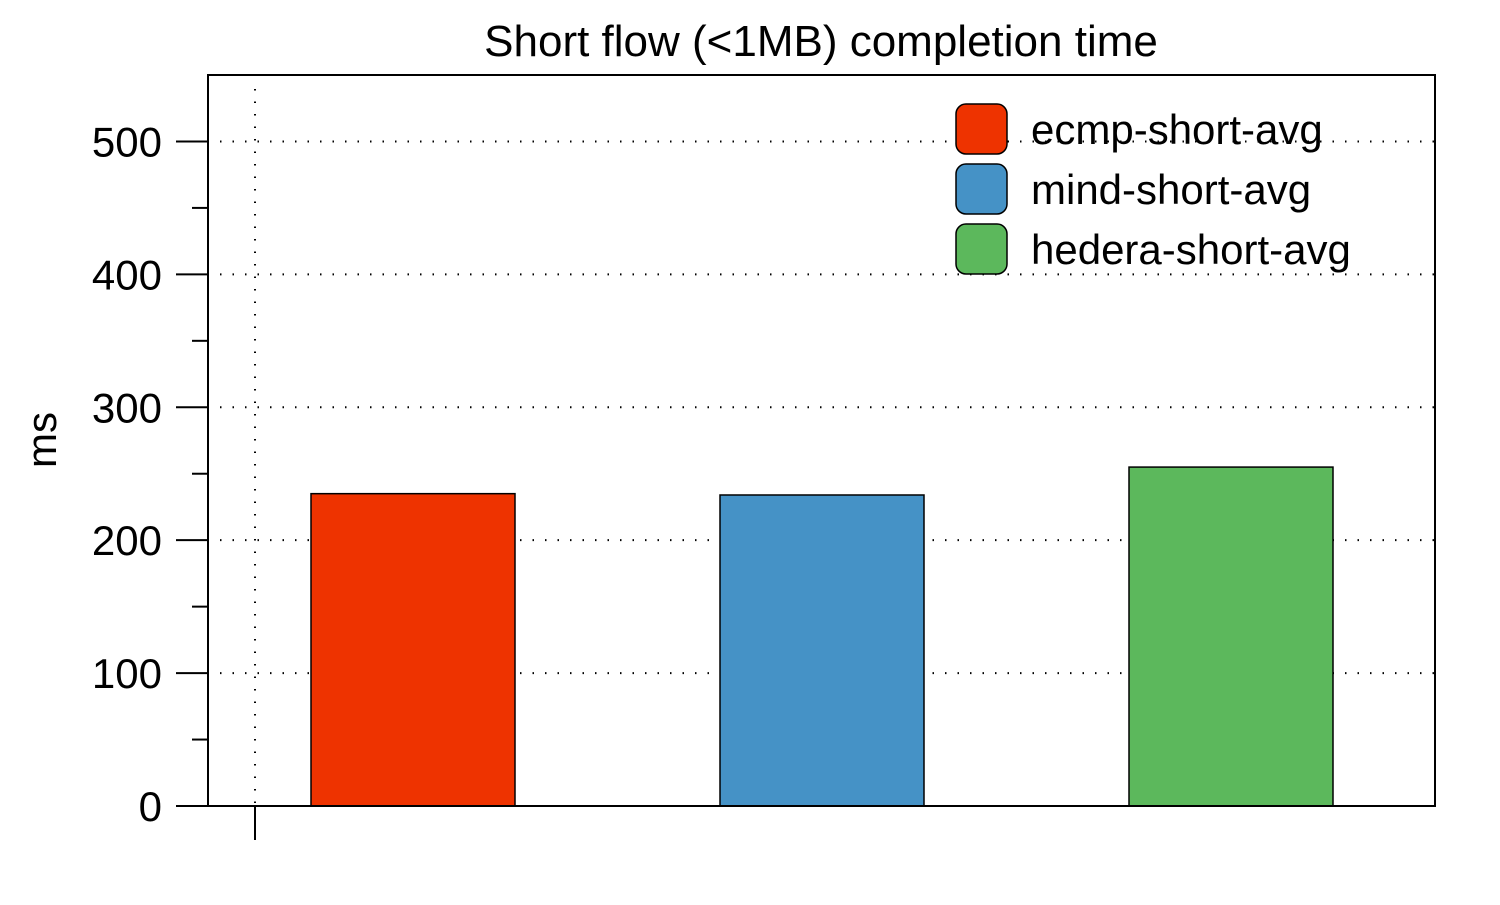 This screenshot has height=905, width=1500. I want to click on y-axis-label: ms, so click(41, 440).